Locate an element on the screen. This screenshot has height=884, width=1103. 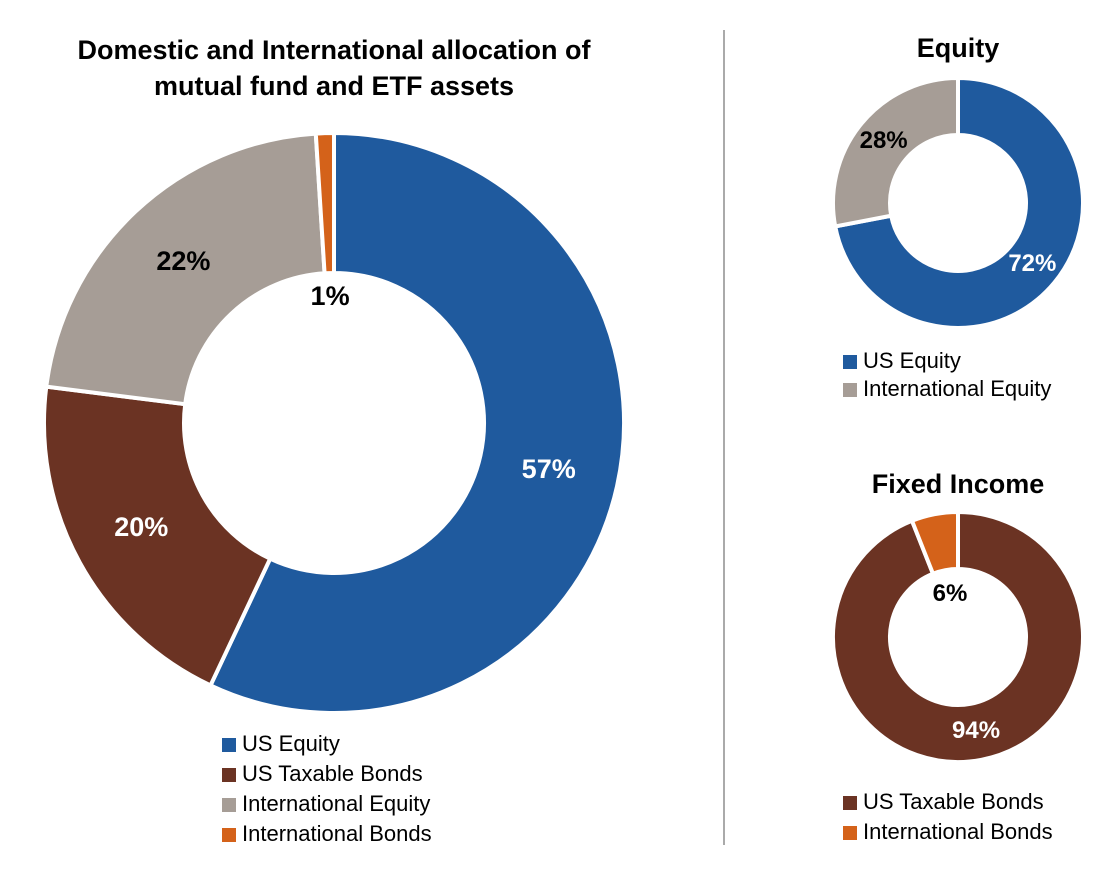
data-label: 72% is located at coordinates (1032, 263).